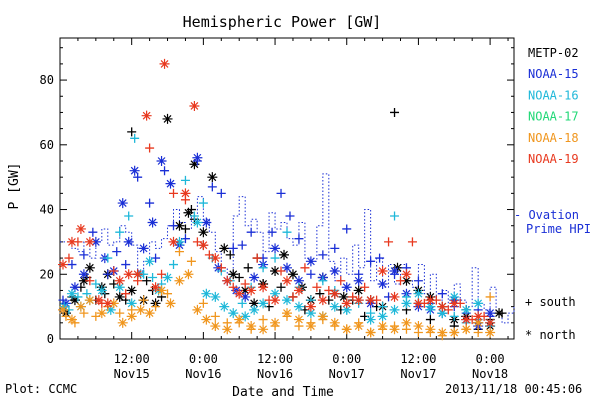 The width and height of the screenshot is (600, 400). Describe the element at coordinates (50, 339) in the screenshot. I see `y-tick-label: 0` at that location.